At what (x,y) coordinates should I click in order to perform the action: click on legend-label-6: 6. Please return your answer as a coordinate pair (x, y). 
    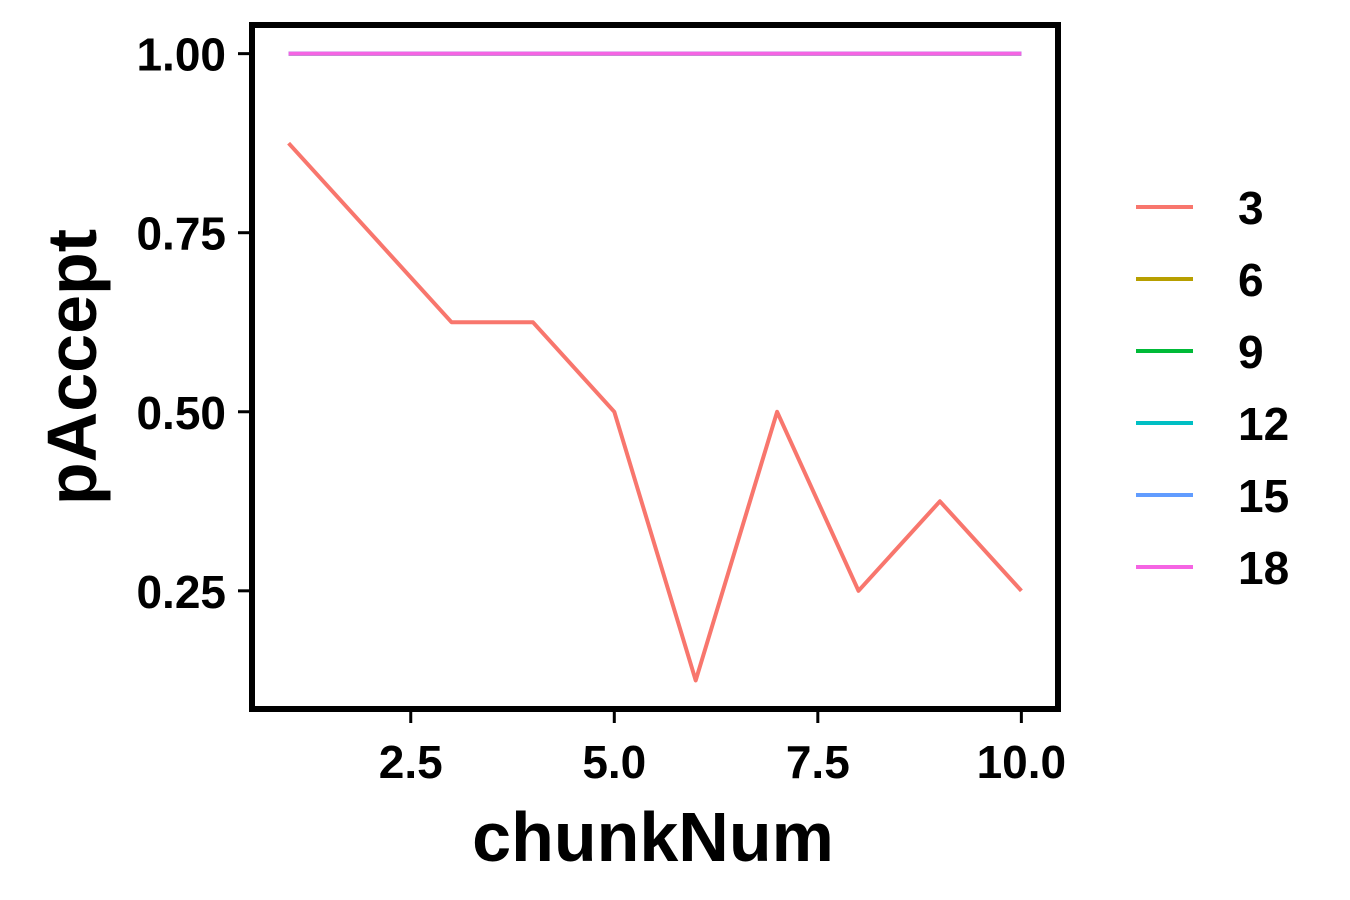
    Looking at the image, I should click on (1251, 280).